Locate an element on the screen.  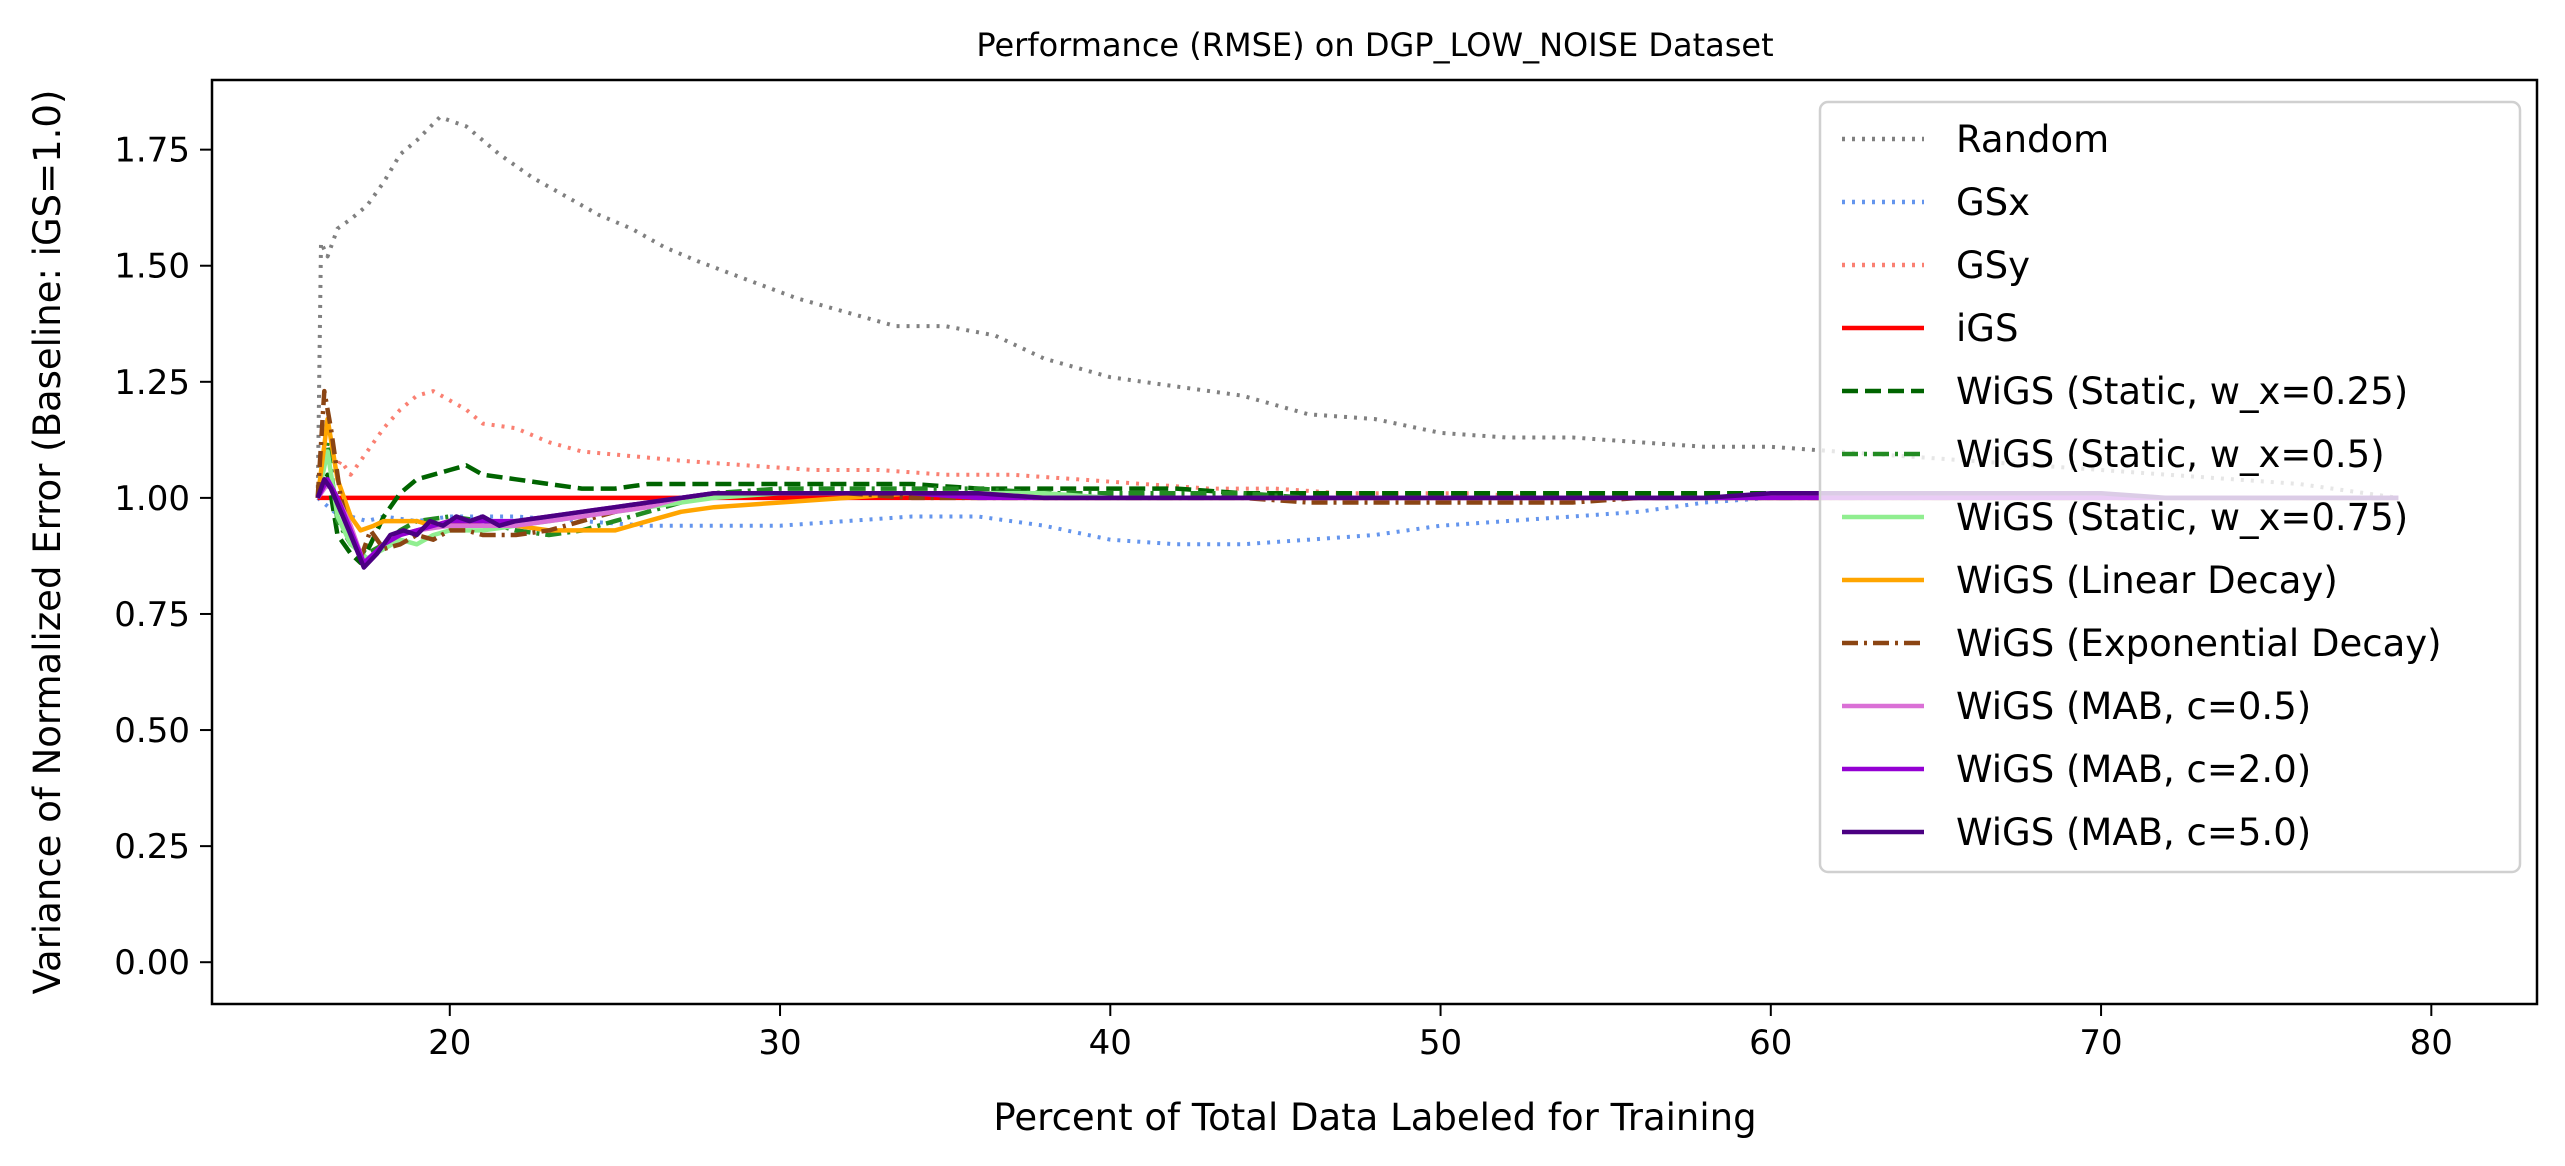
legend-label-10: WiGS (MAB, c=2.0) is located at coordinates (2133, 769).